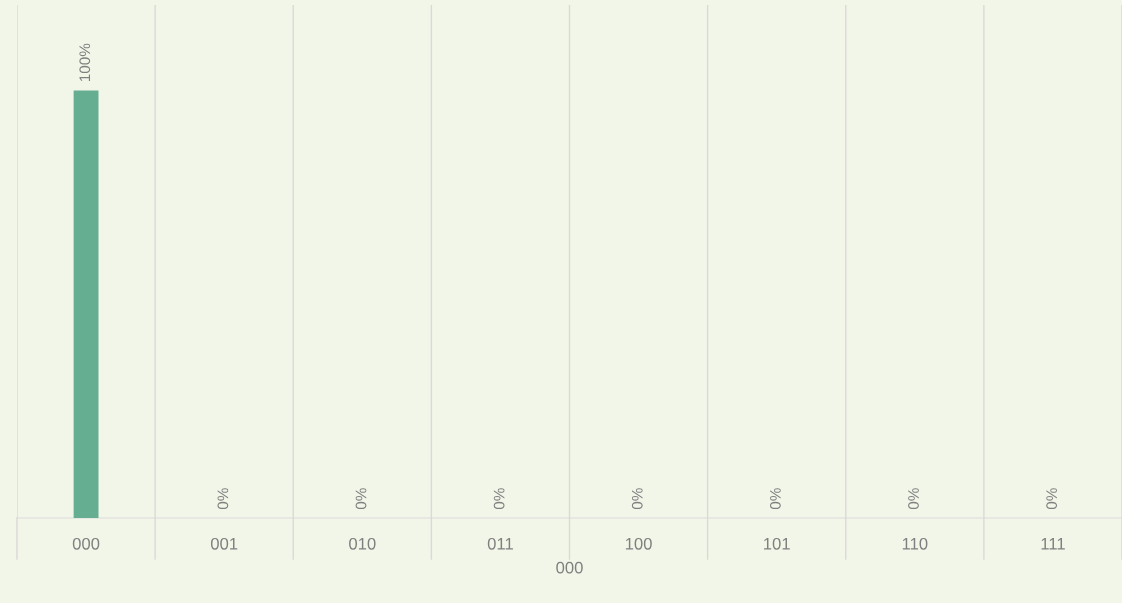 The width and height of the screenshot is (1122, 603). What do you see at coordinates (362, 543) in the screenshot?
I see `x-tick-label: 010` at bounding box center [362, 543].